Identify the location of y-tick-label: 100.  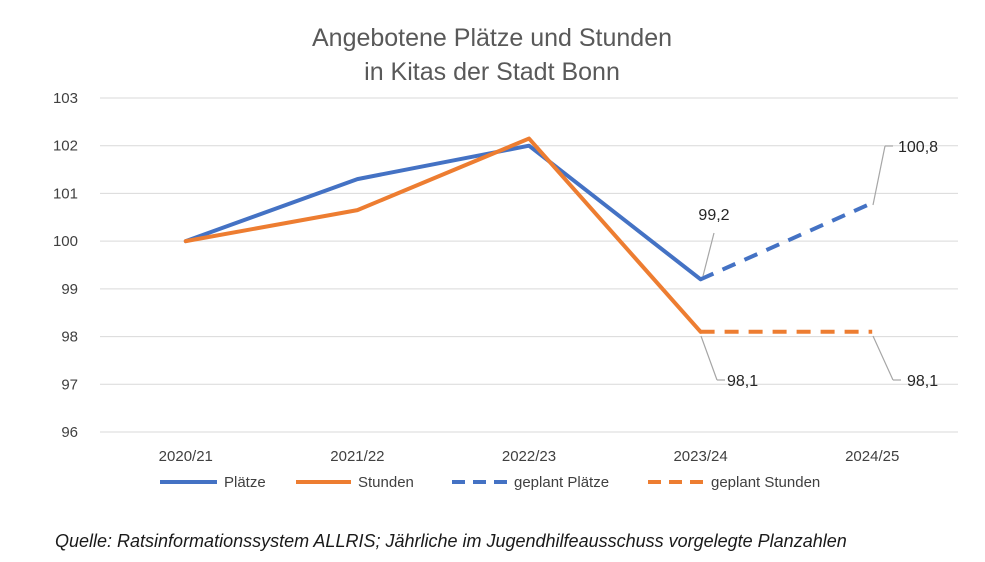
(65, 241).